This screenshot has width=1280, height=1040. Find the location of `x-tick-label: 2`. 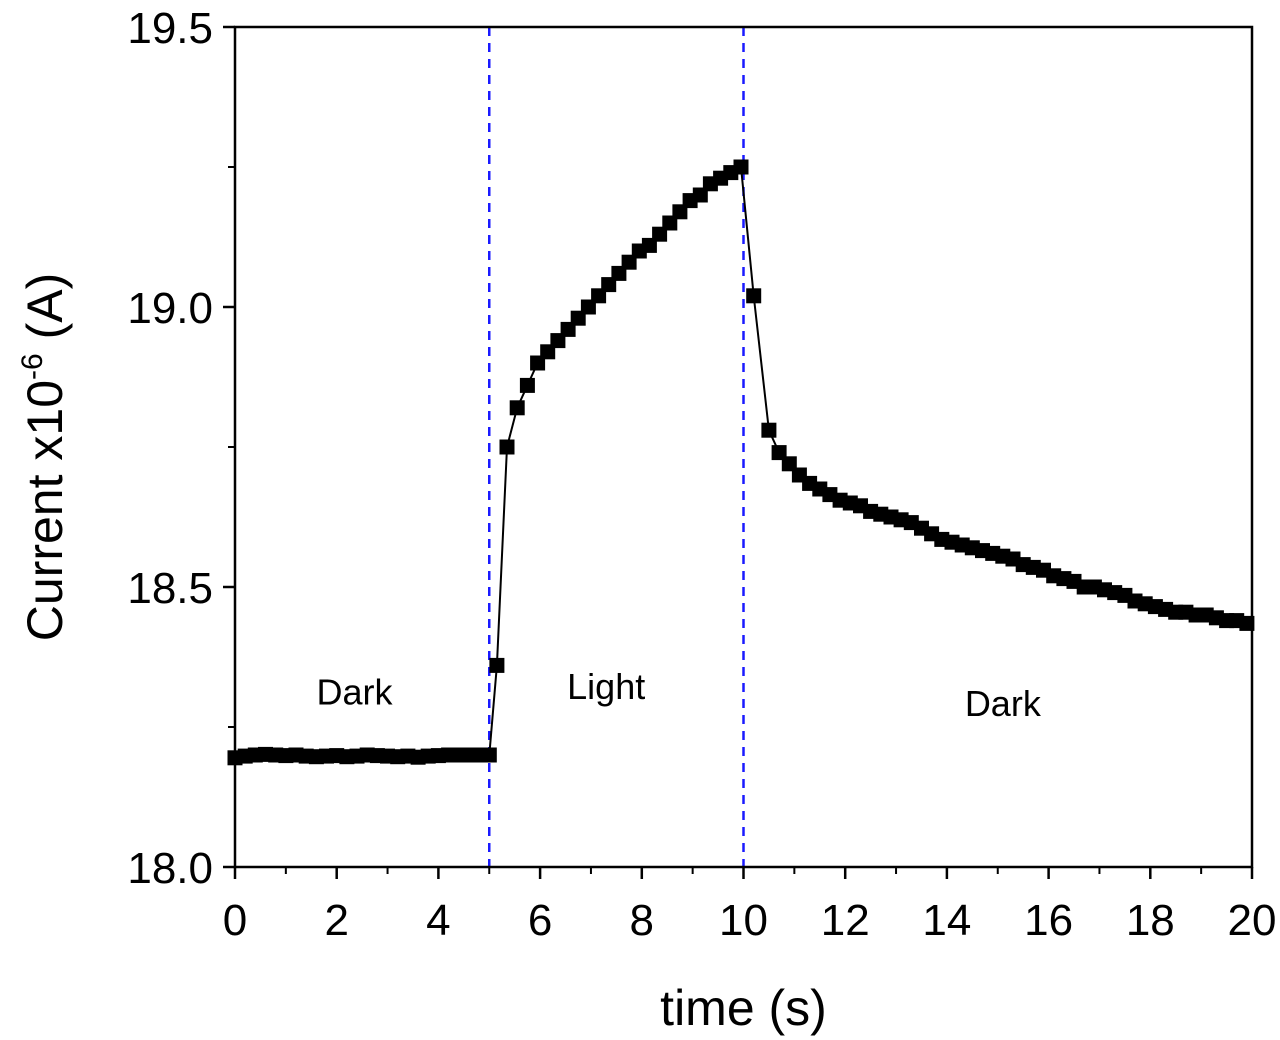

x-tick-label: 2 is located at coordinates (336, 920).